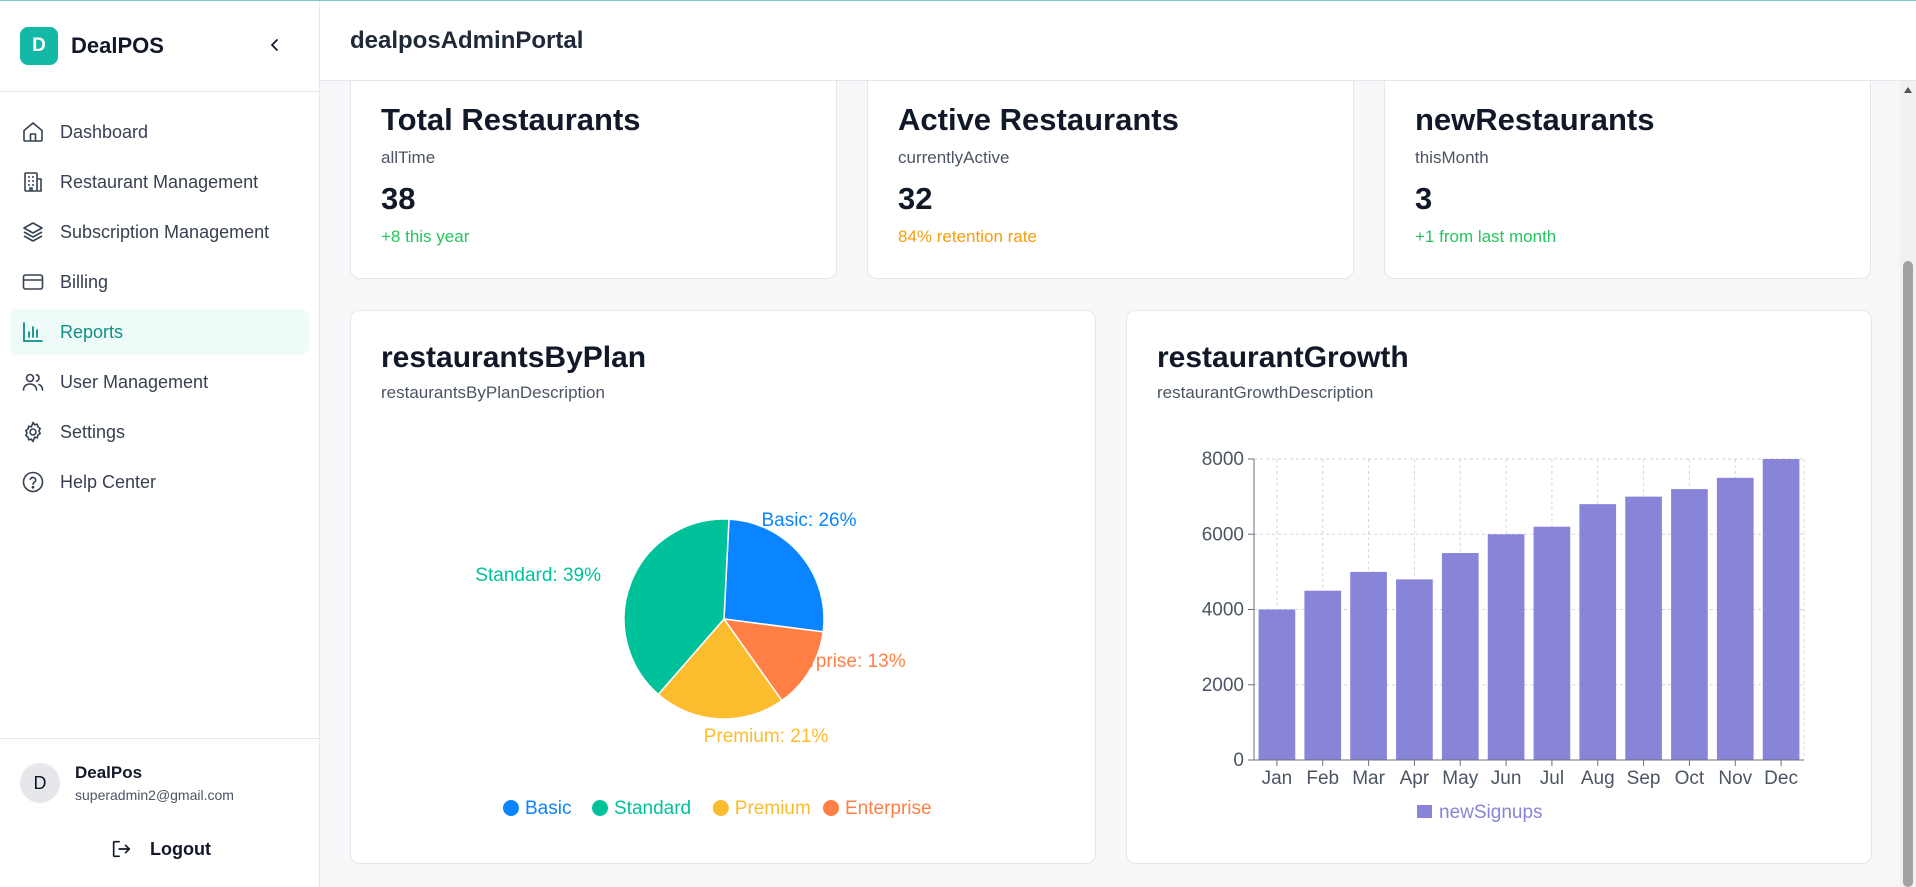 Image resolution: width=1916 pixels, height=887 pixels. I want to click on x-tick-label: Sep, so click(1644, 778).